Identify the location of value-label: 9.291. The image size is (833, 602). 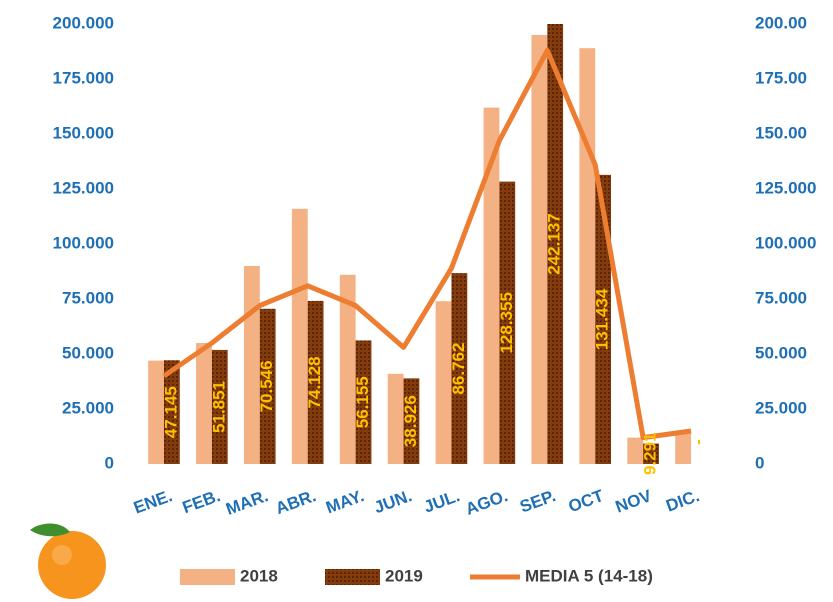
(650, 454).